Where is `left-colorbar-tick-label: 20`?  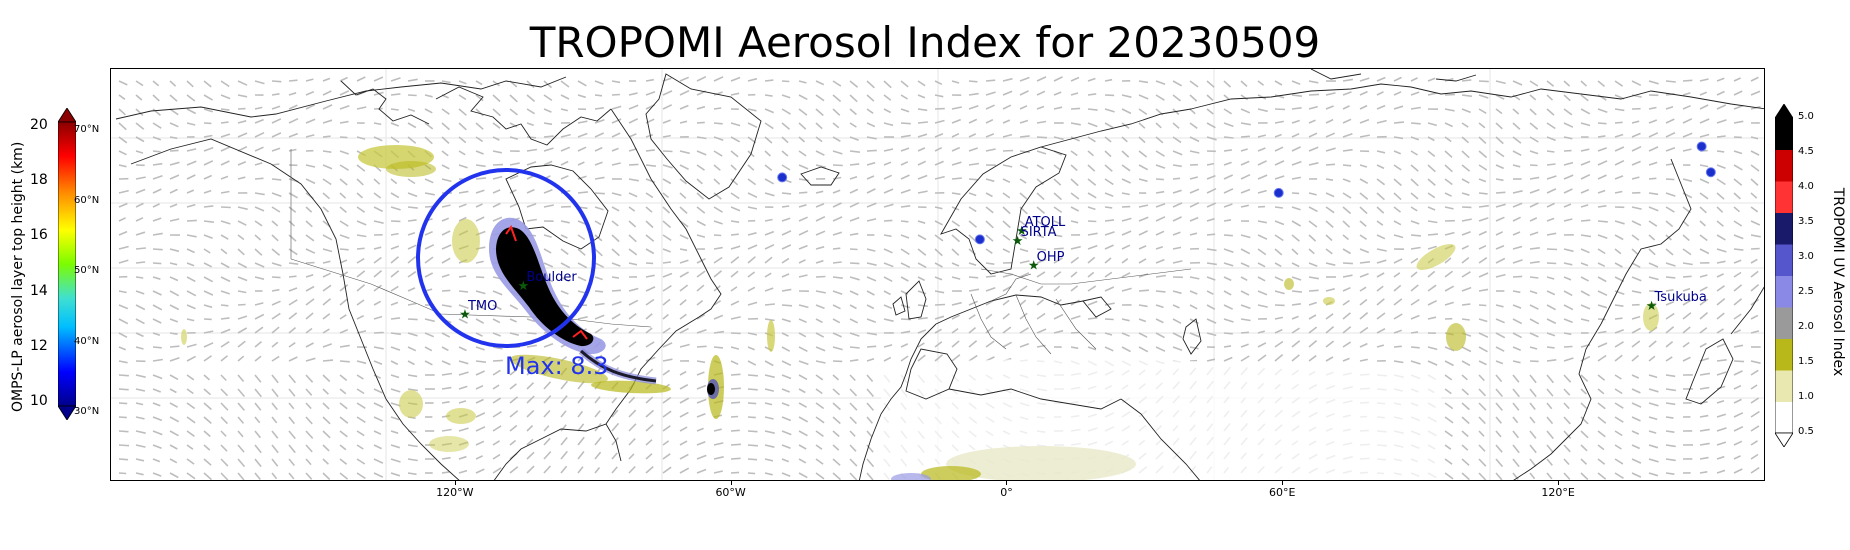 left-colorbar-tick-label: 20 is located at coordinates (39, 125).